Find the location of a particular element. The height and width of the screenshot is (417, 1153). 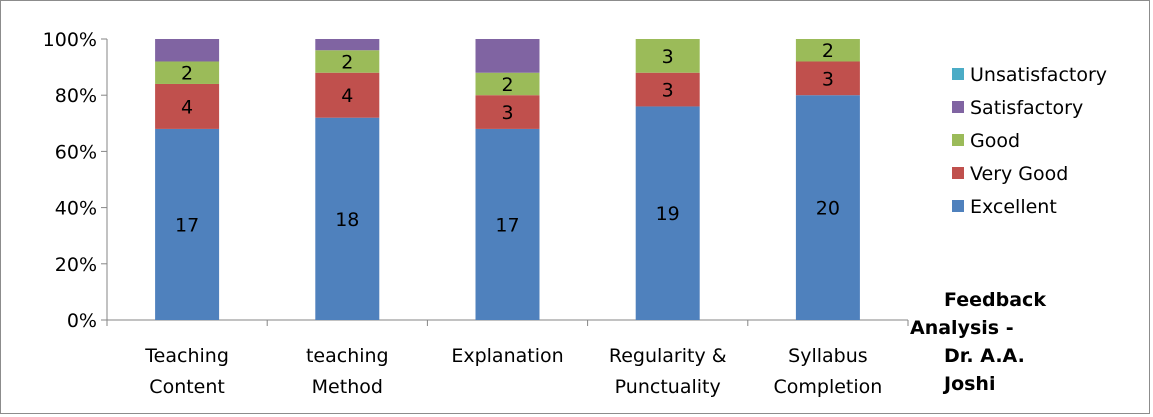

y-tick-label: 0% is located at coordinates (82, 321).